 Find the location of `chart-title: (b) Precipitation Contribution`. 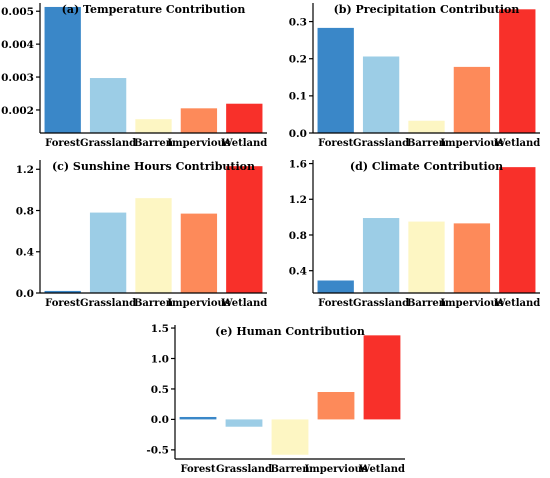

chart-title: (b) Precipitation Contribution is located at coordinates (427, 9).